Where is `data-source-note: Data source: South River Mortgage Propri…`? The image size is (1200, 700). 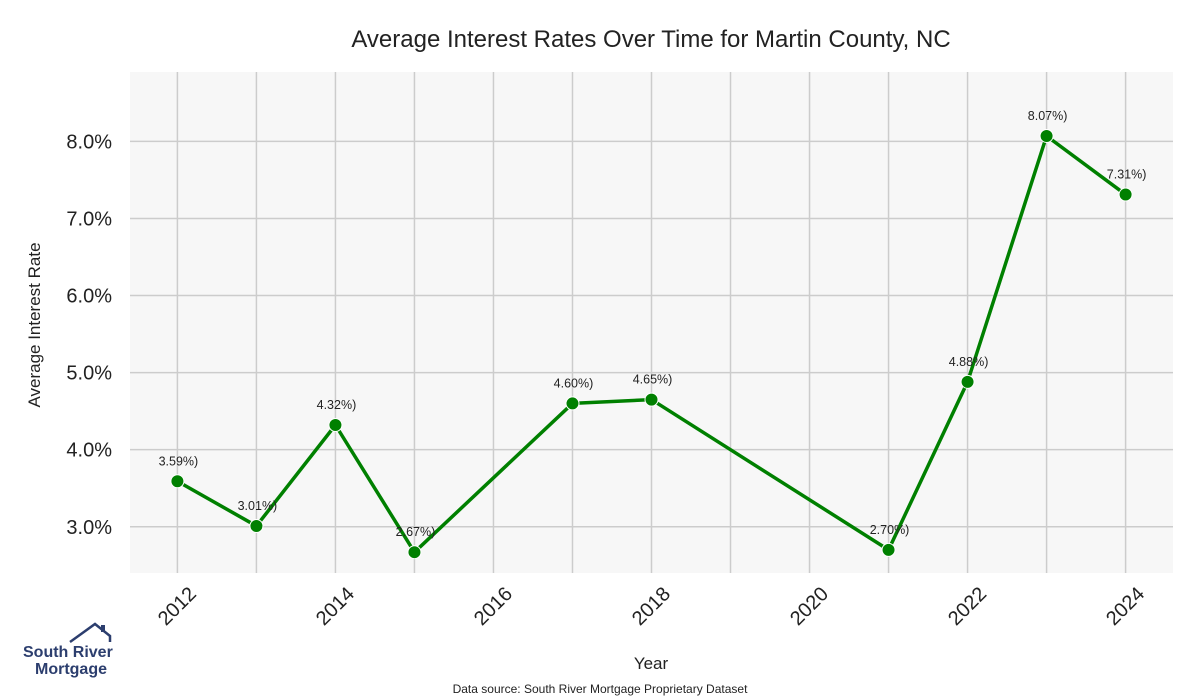
data-source-note: Data source: South River Mortgage Propri… is located at coordinates (600, 689).